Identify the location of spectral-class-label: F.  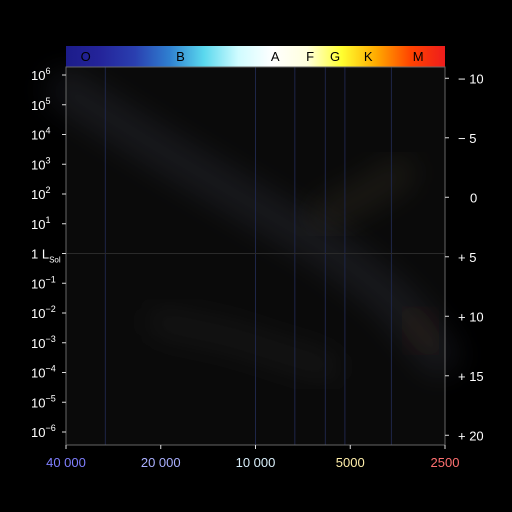
(310, 56).